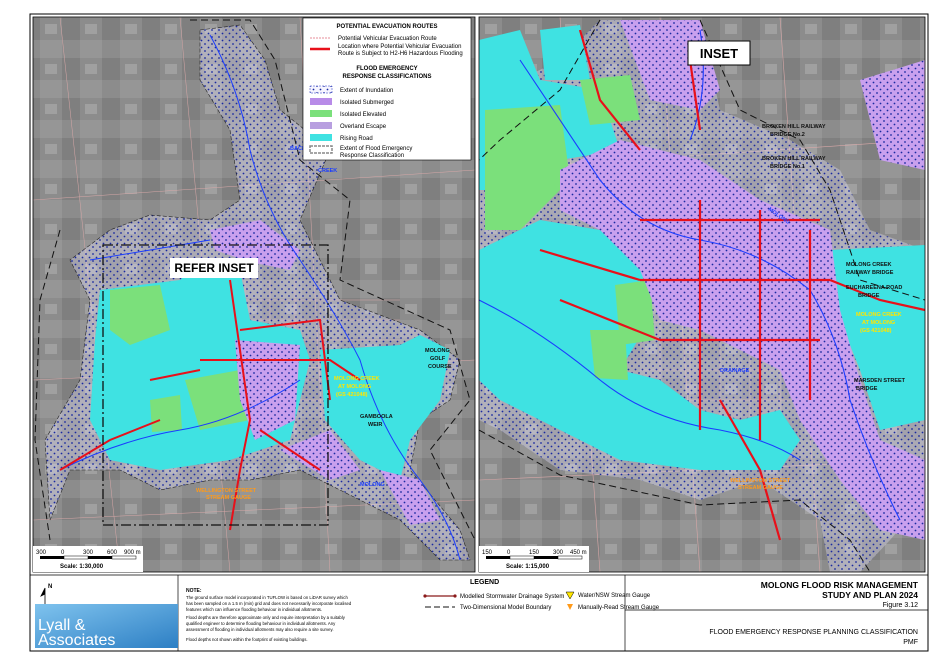  I want to click on logo: Associates, so click(76, 640).